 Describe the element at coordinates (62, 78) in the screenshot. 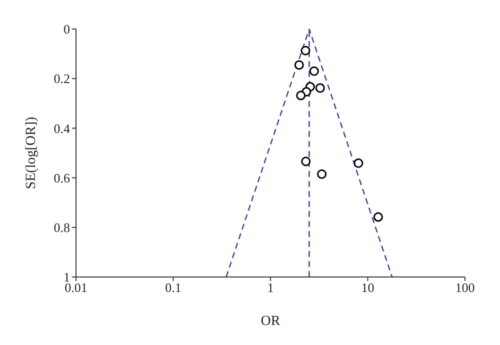

I see `y-tick-label: 0.2` at that location.